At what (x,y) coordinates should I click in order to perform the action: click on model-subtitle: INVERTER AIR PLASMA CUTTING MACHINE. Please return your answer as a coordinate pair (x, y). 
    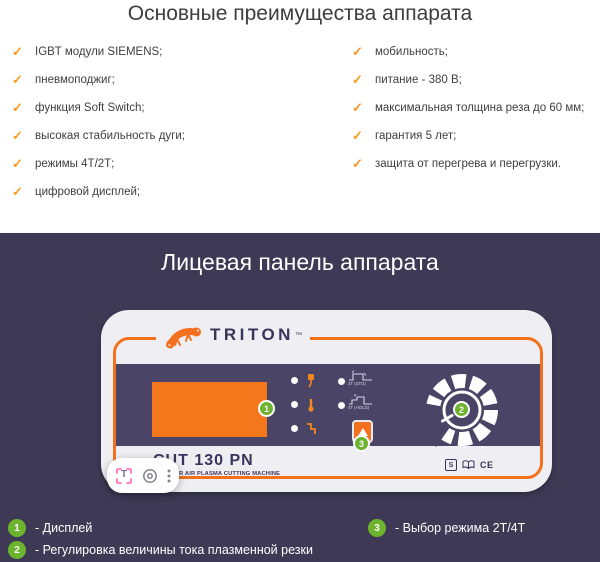
    Looking at the image, I should click on (217, 474).